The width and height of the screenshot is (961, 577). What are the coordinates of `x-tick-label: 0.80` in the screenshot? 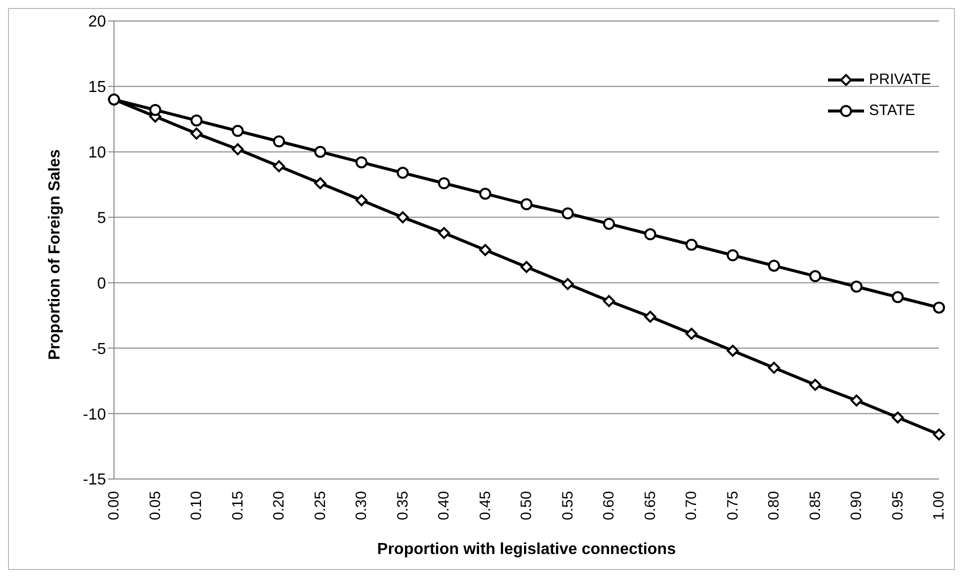 It's located at (774, 505).